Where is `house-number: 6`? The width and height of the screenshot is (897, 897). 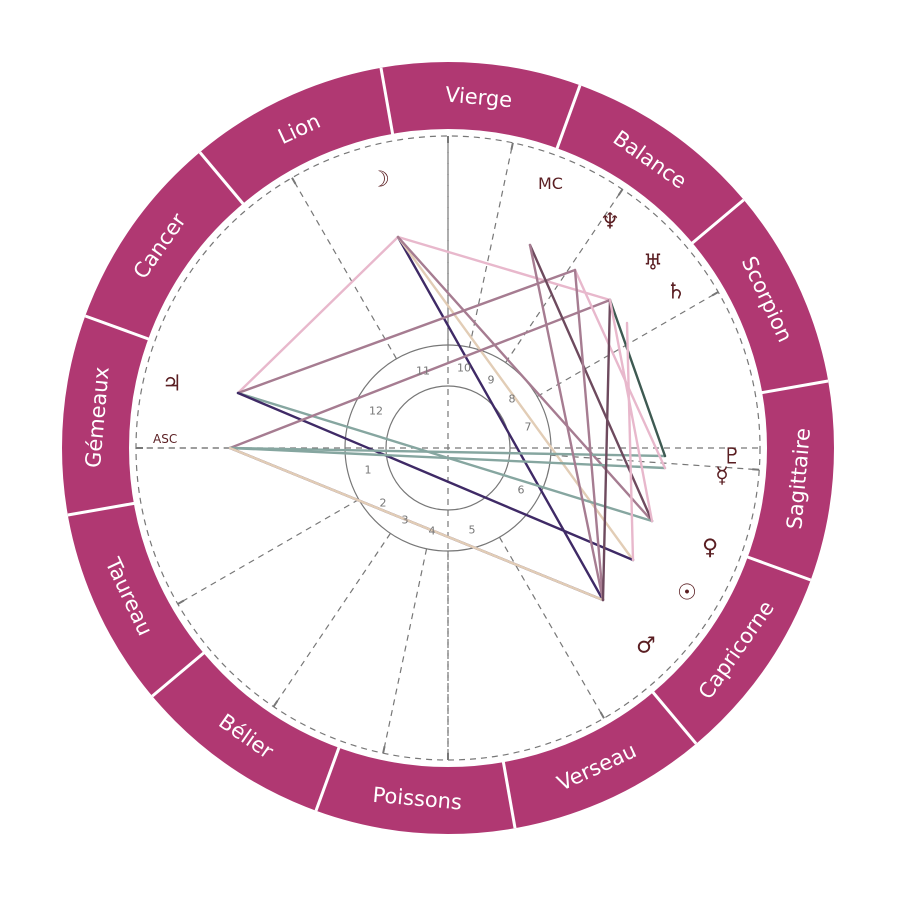 house-number: 6 is located at coordinates (521, 490).